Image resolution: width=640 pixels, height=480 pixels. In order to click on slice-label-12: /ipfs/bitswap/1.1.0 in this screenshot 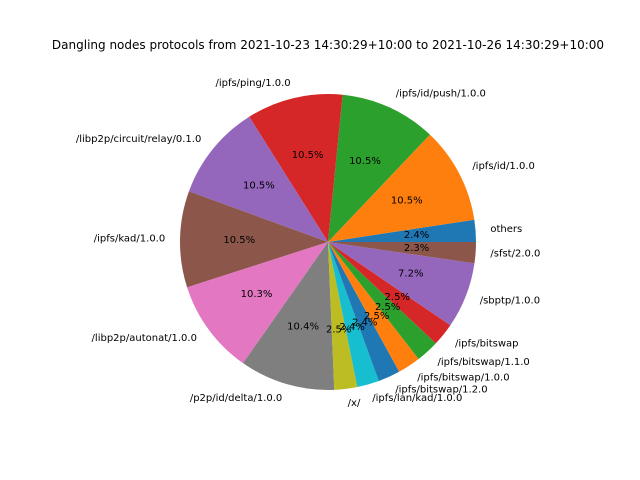, I will do `click(483, 362)`.